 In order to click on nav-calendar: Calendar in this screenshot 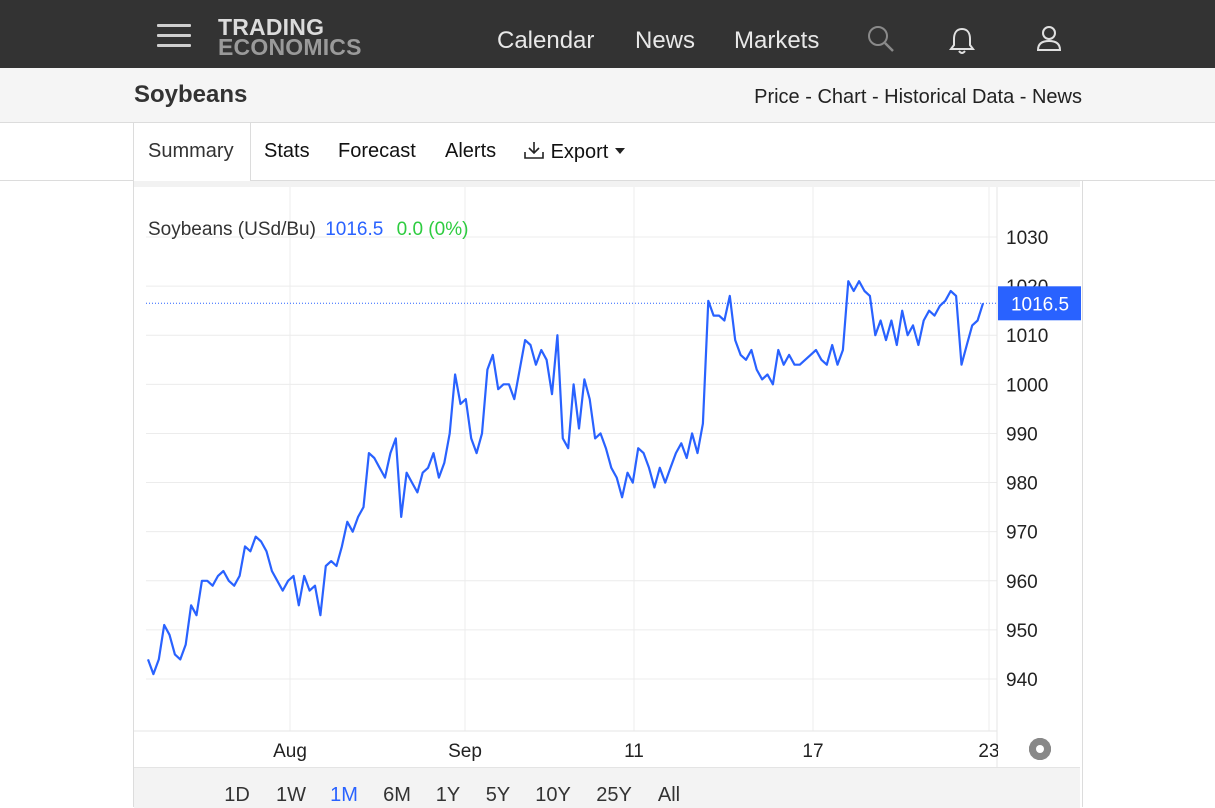, I will do `click(546, 40)`.